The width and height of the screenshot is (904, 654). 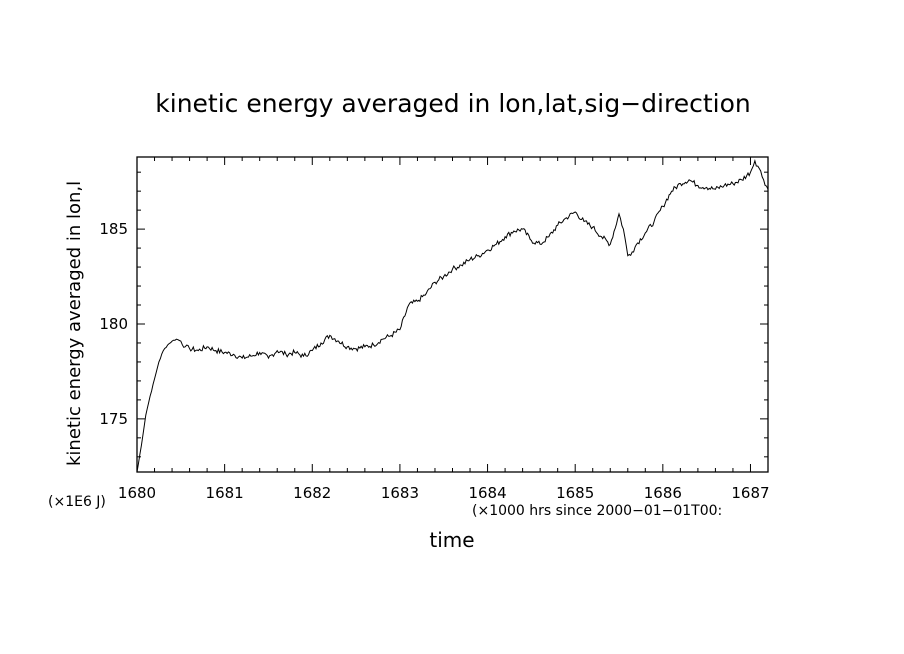 What do you see at coordinates (400, 493) in the screenshot?
I see `x-tick-label: 1683` at bounding box center [400, 493].